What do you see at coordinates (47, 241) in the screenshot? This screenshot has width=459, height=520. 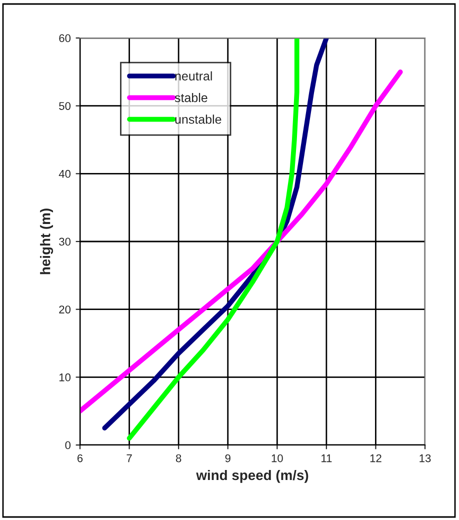 I see `y-axis-title: height (m)` at bounding box center [47, 241].